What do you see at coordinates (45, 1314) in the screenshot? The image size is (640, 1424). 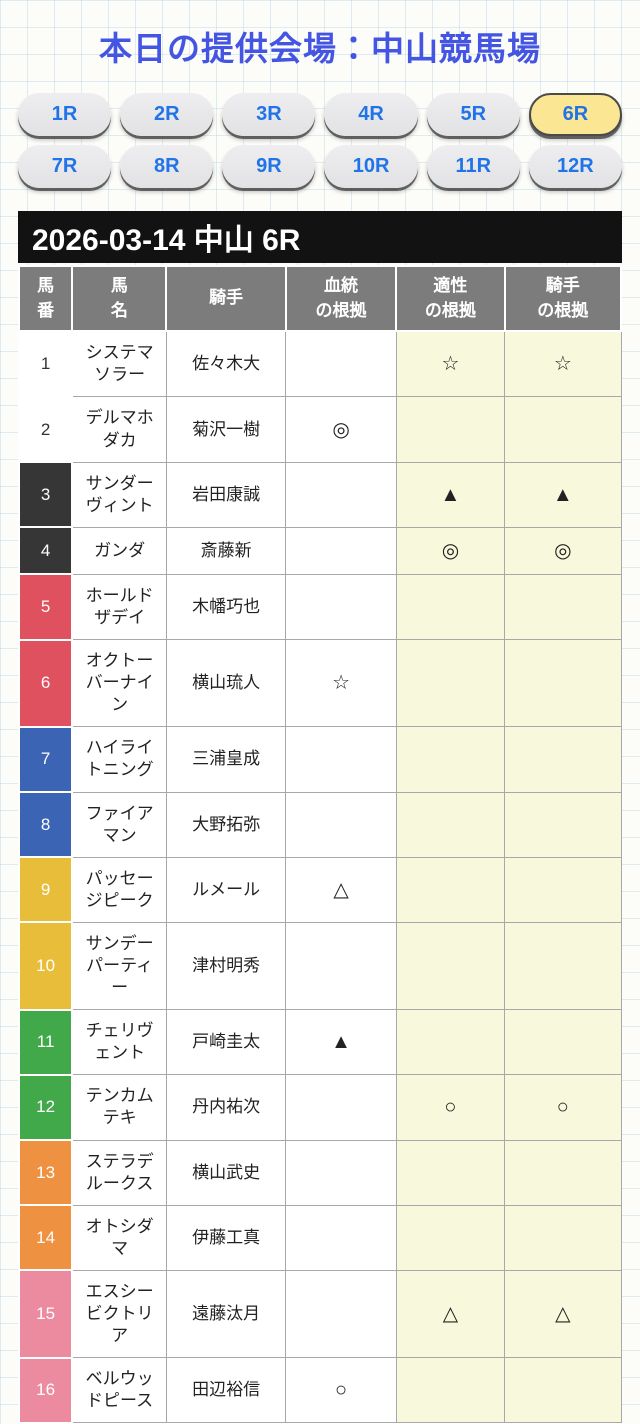 I see `horse-number-cell: 15` at bounding box center [45, 1314].